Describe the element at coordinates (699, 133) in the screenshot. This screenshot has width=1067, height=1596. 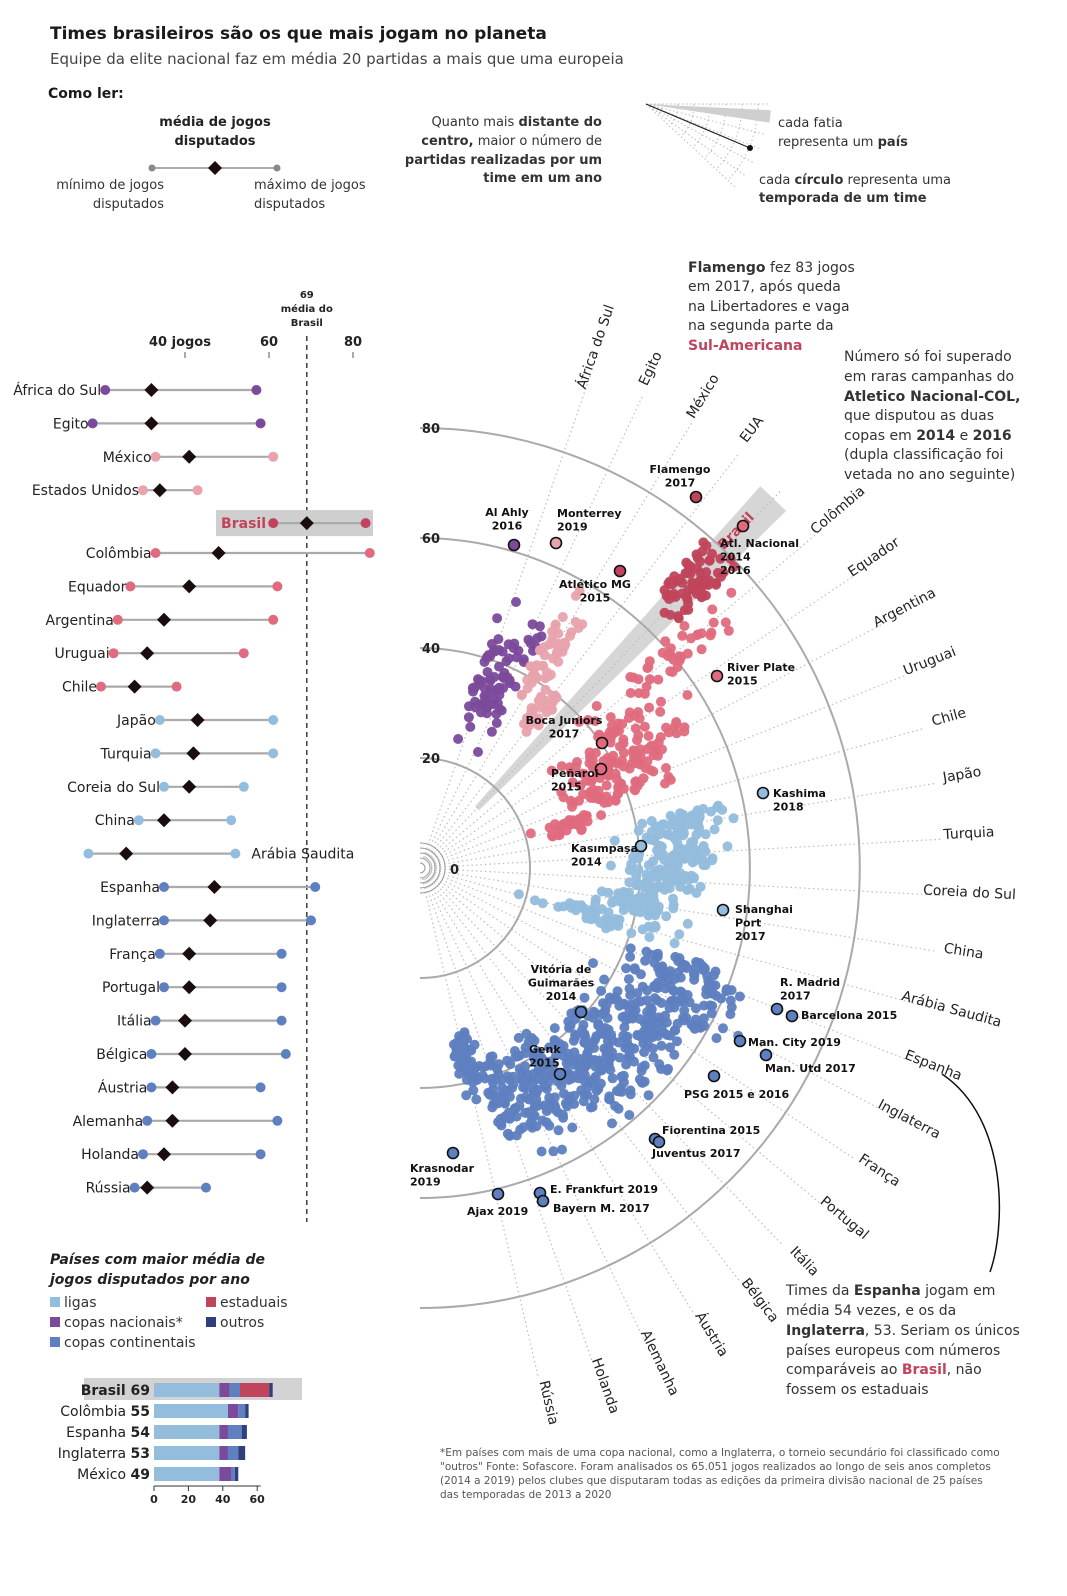
I see `legend-mini-spoke` at that location.